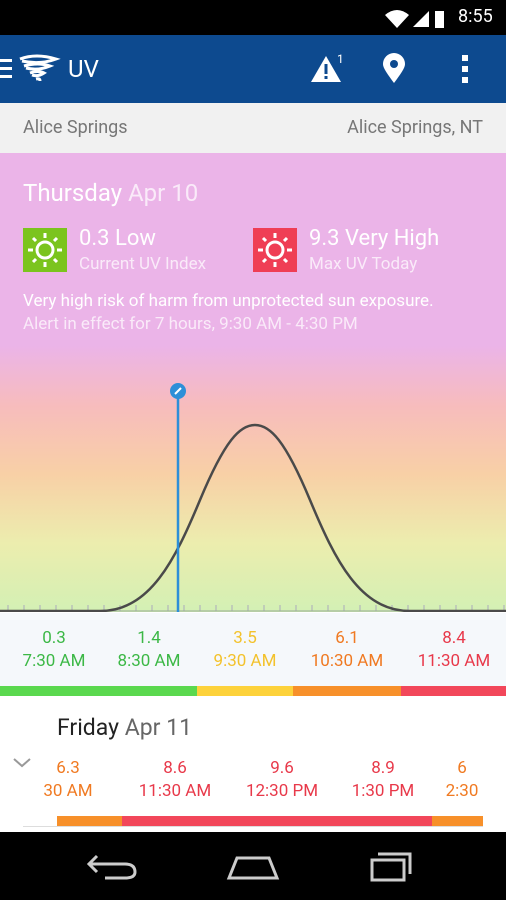 The image size is (506, 900). I want to click on city: Alice Springs, so click(75, 127).